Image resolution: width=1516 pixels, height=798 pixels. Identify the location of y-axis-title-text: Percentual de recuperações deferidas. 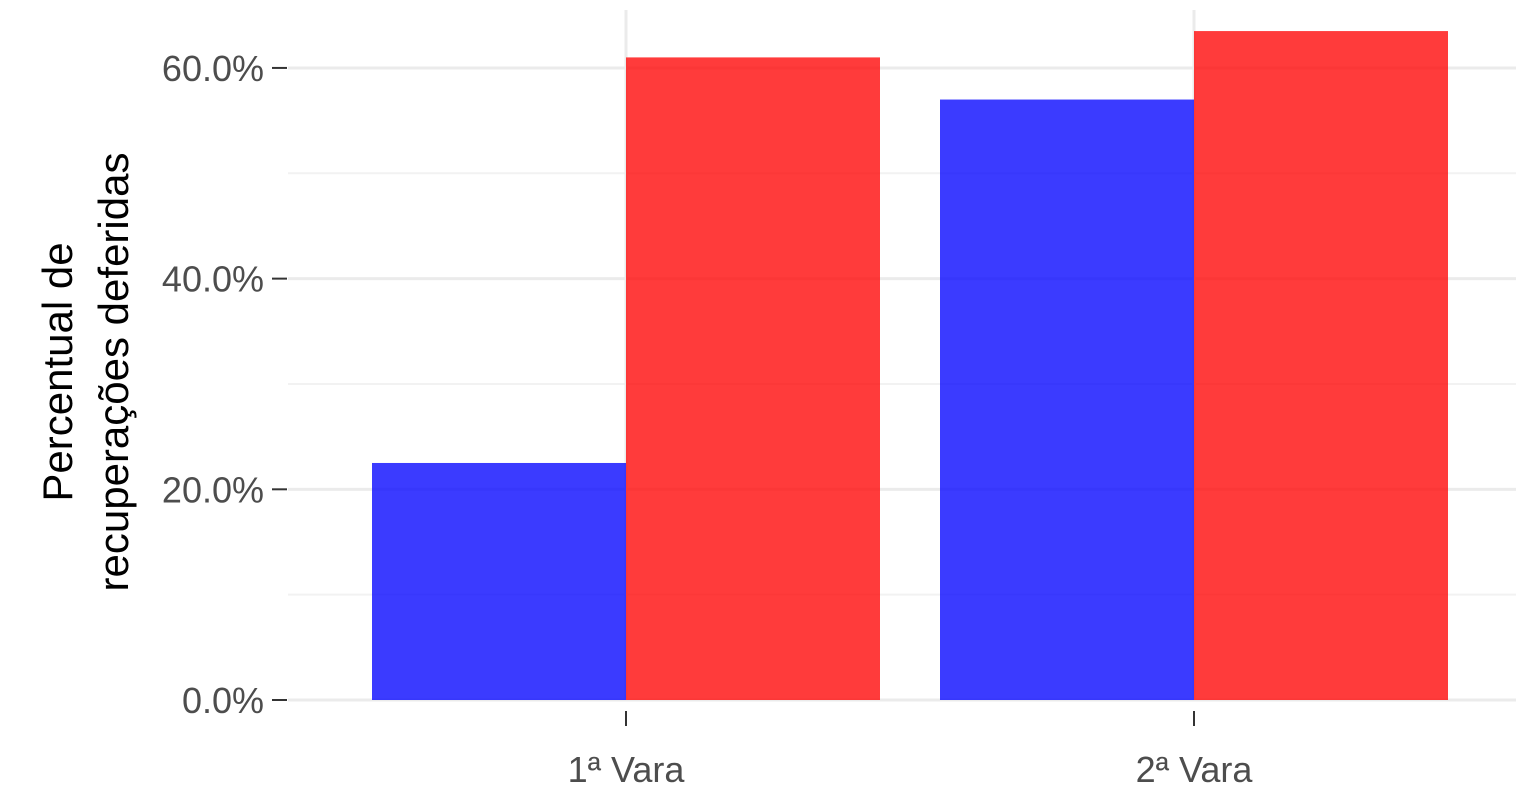
(85, 372).